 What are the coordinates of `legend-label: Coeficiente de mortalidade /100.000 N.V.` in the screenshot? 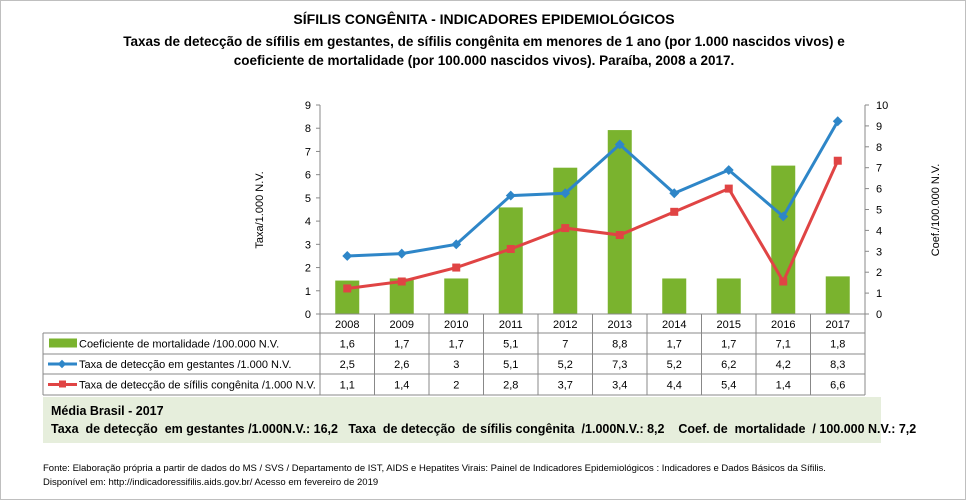 It's located at (179, 345).